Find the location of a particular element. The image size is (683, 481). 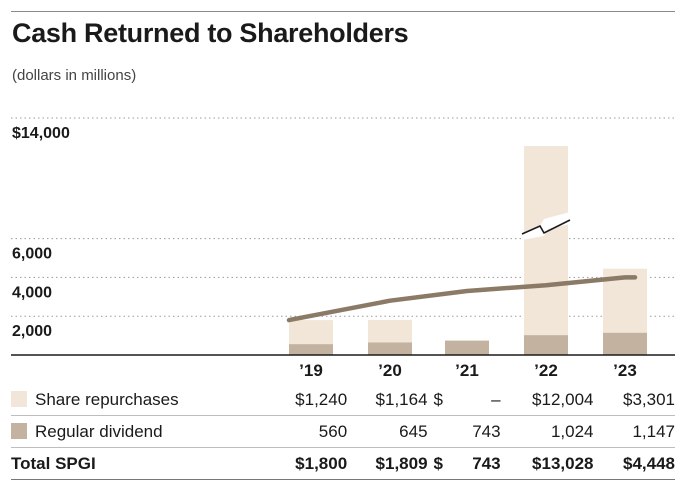

row-label: Total SPGI is located at coordinates (53, 463).